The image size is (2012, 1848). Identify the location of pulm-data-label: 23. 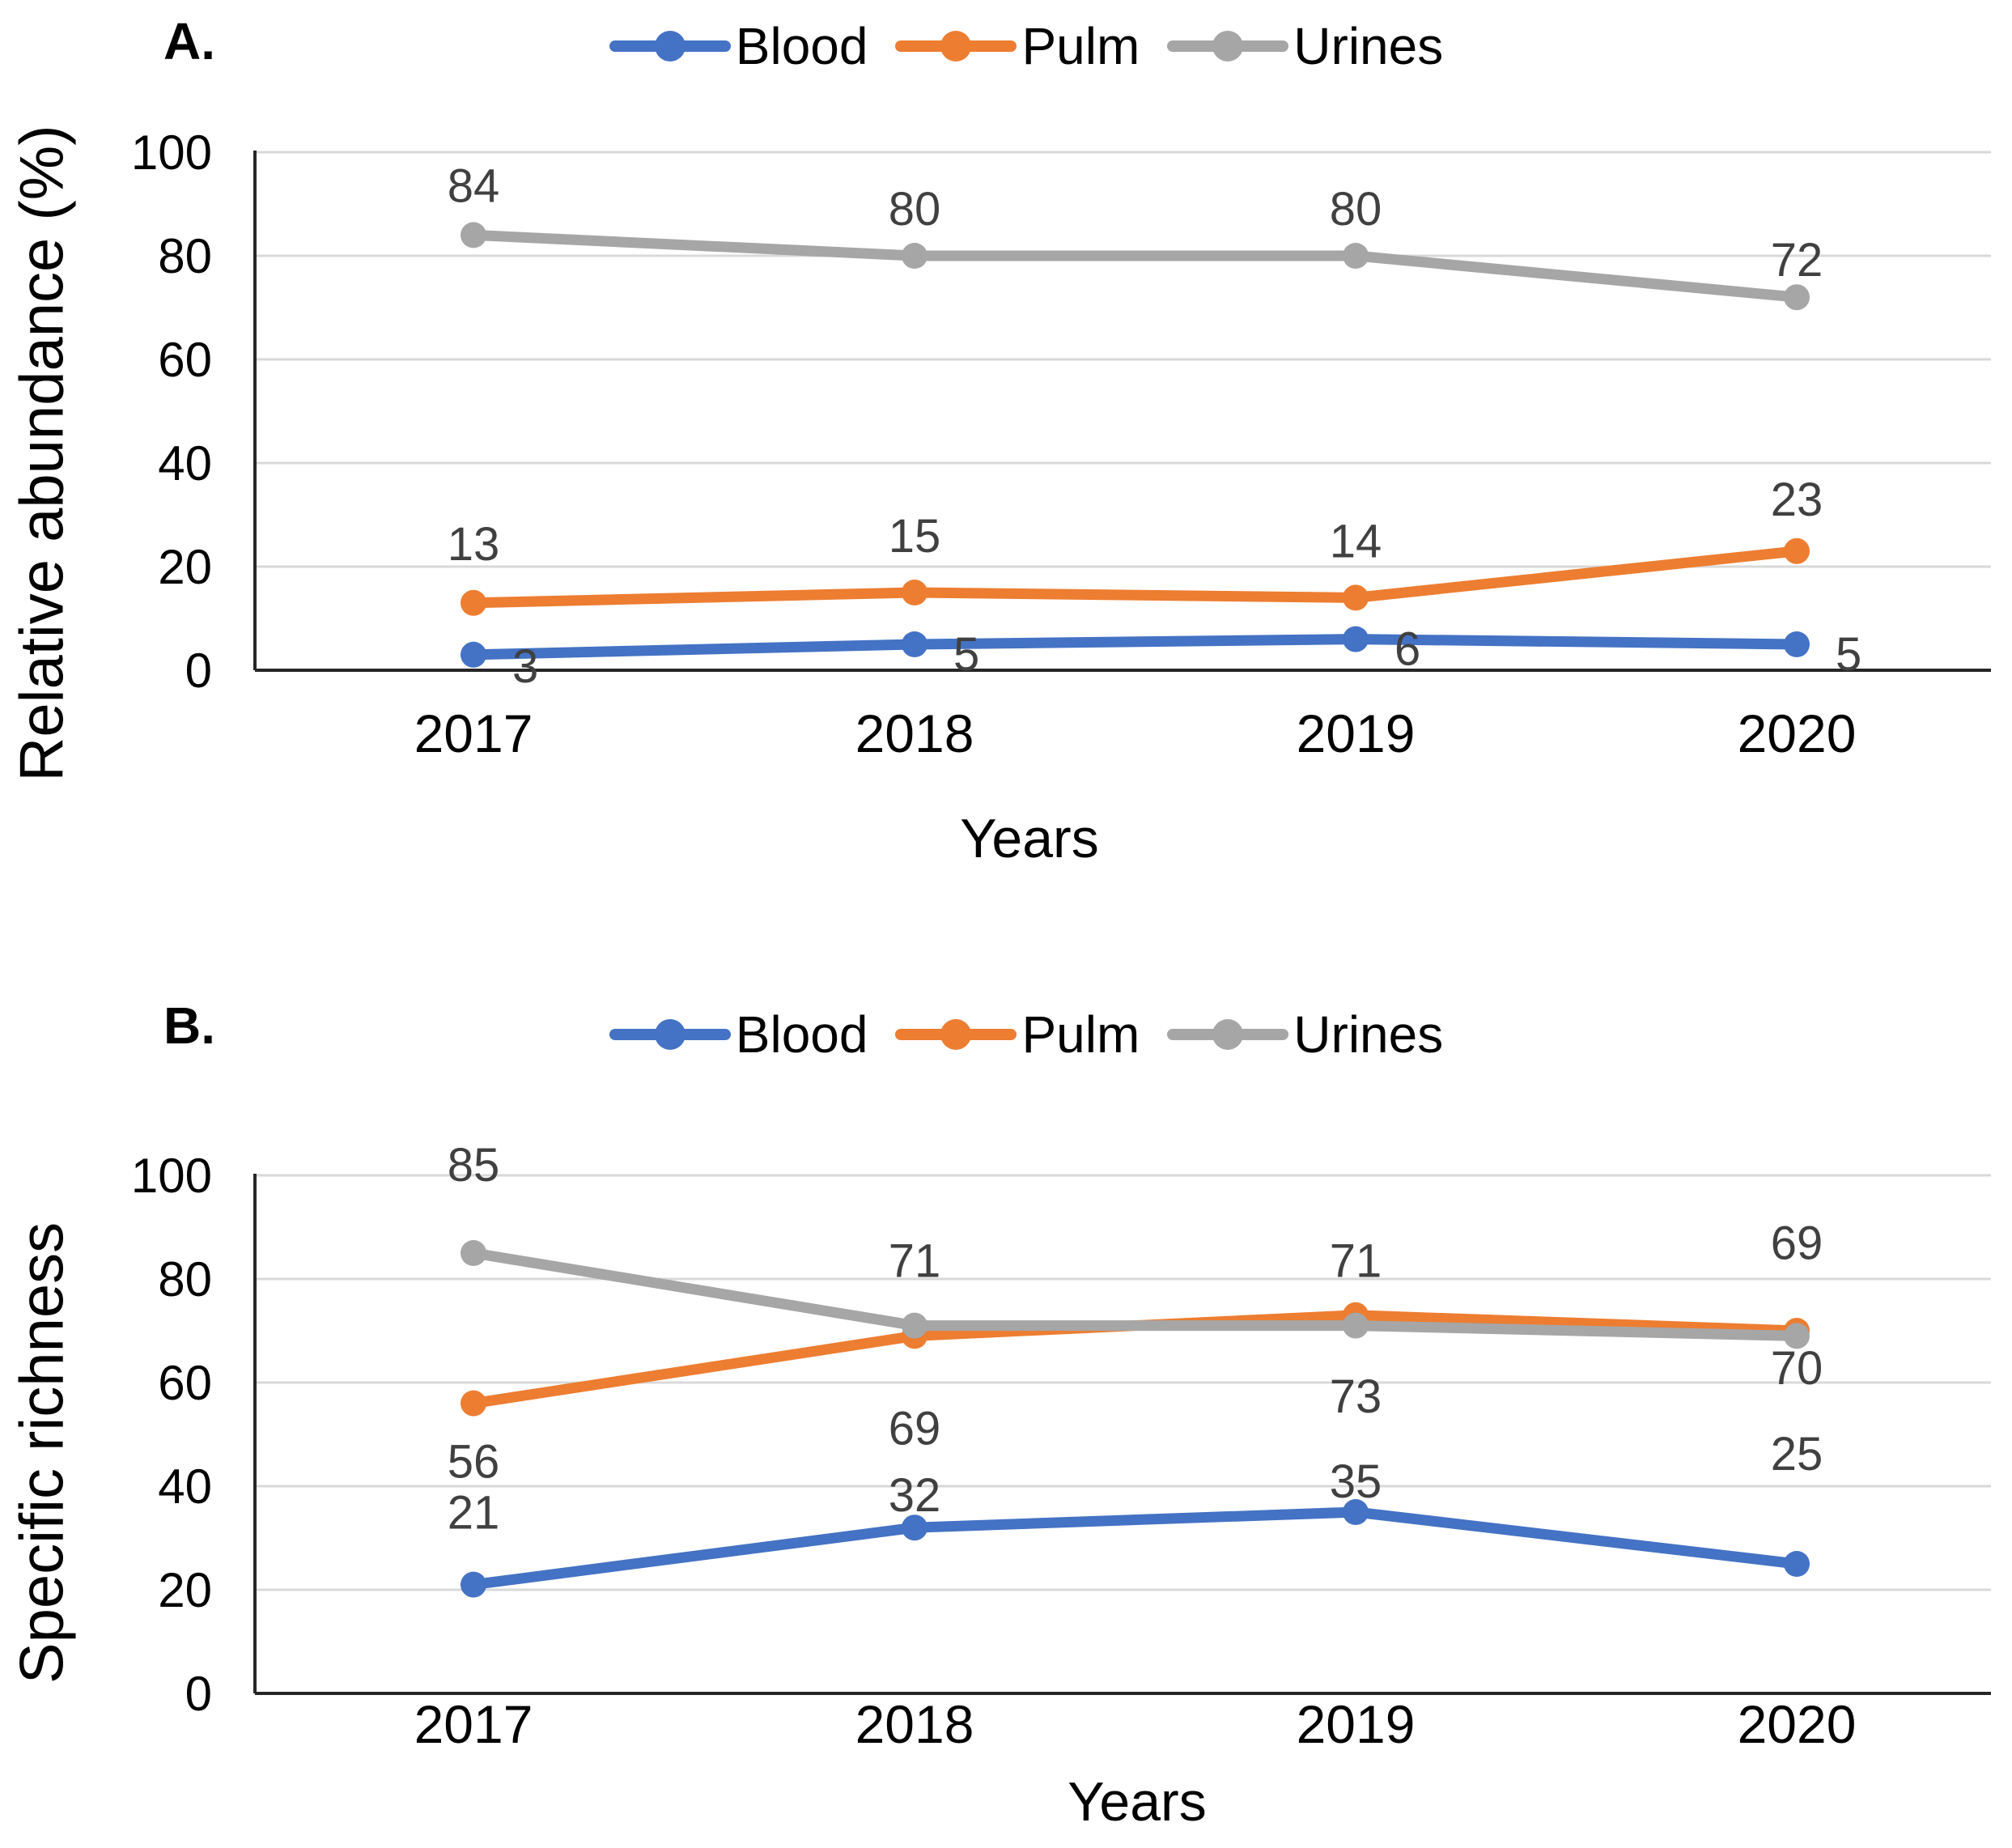
(1797, 500).